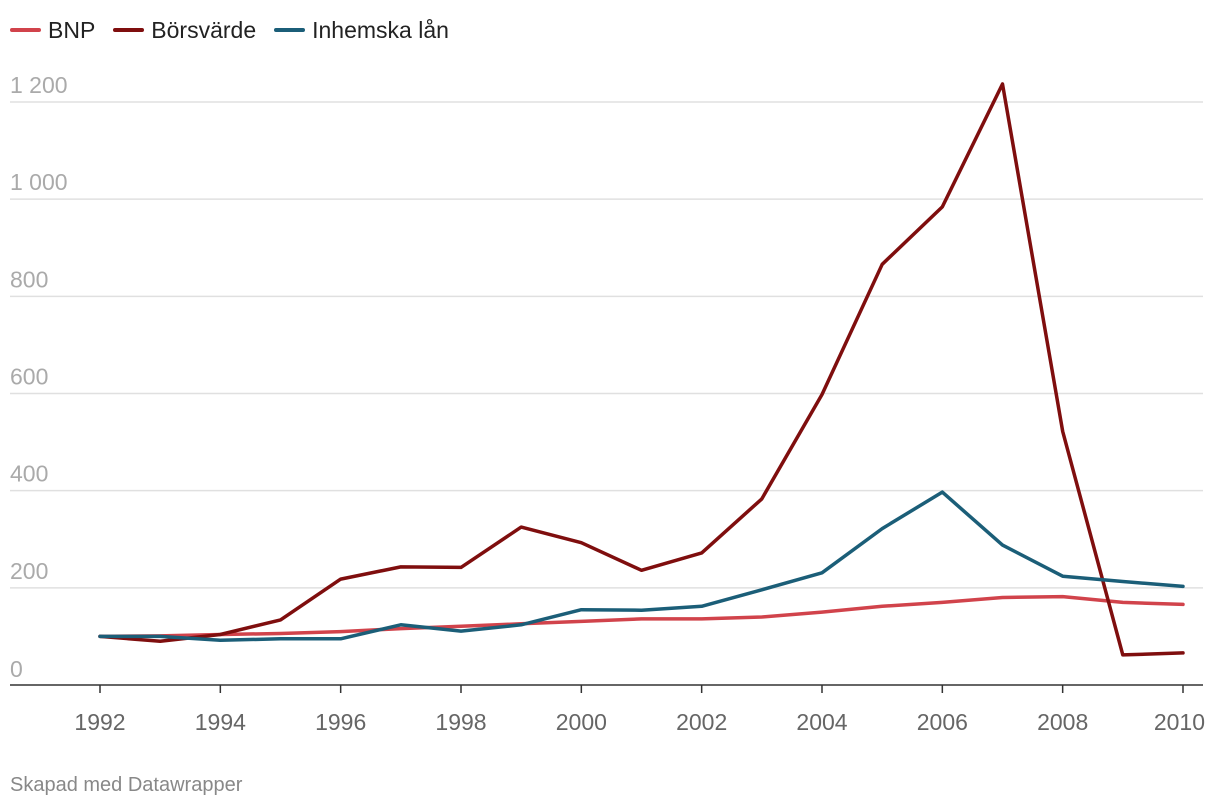 This screenshot has height=812, width=1220. Describe the element at coordinates (25, 30) in the screenshot. I see `legend-swatch-bnp` at that location.